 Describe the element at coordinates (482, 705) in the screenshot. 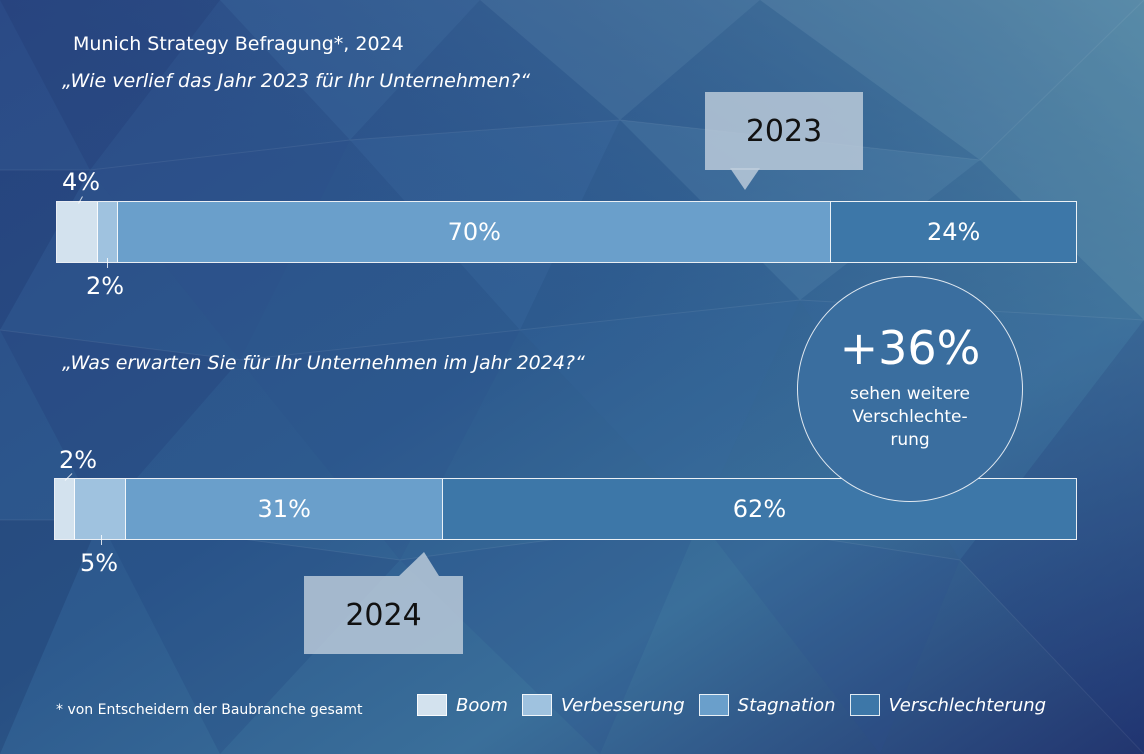

I see `legend-label-boom: Boom` at that location.